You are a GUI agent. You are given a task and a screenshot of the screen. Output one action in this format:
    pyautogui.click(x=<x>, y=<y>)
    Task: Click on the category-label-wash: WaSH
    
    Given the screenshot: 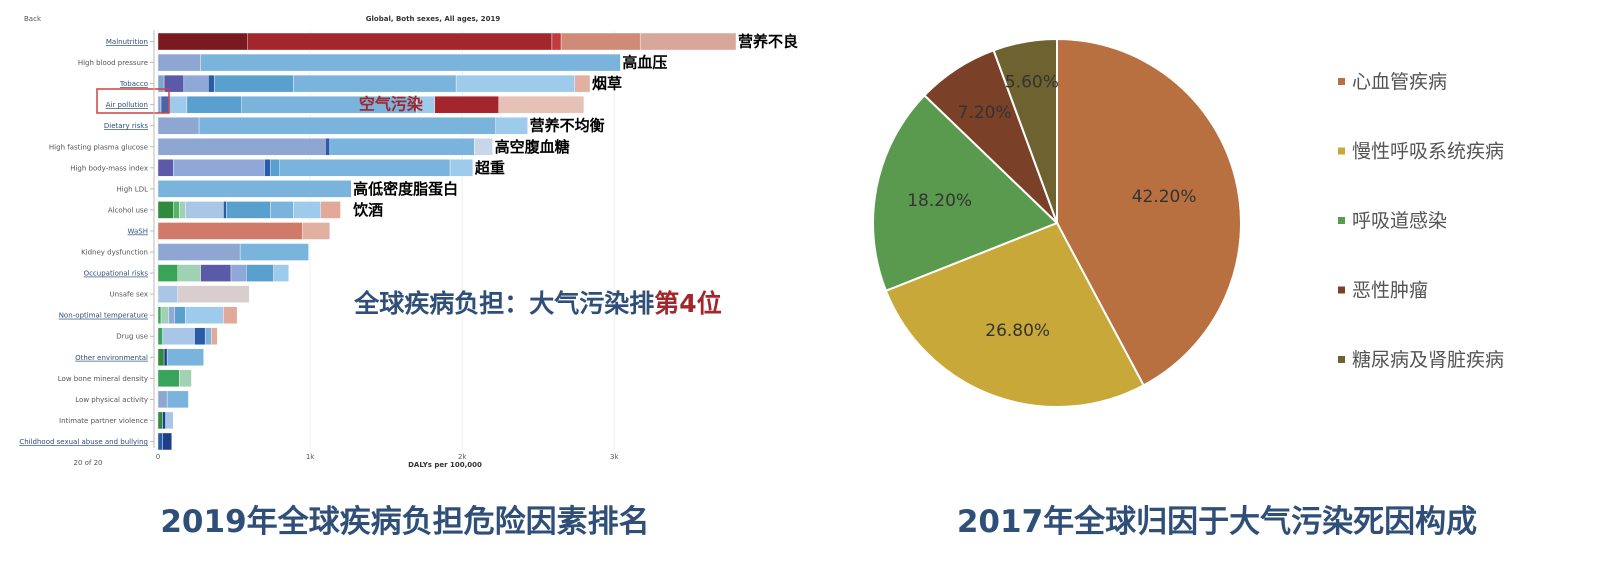 What is the action you would take?
    pyautogui.click(x=138, y=231)
    